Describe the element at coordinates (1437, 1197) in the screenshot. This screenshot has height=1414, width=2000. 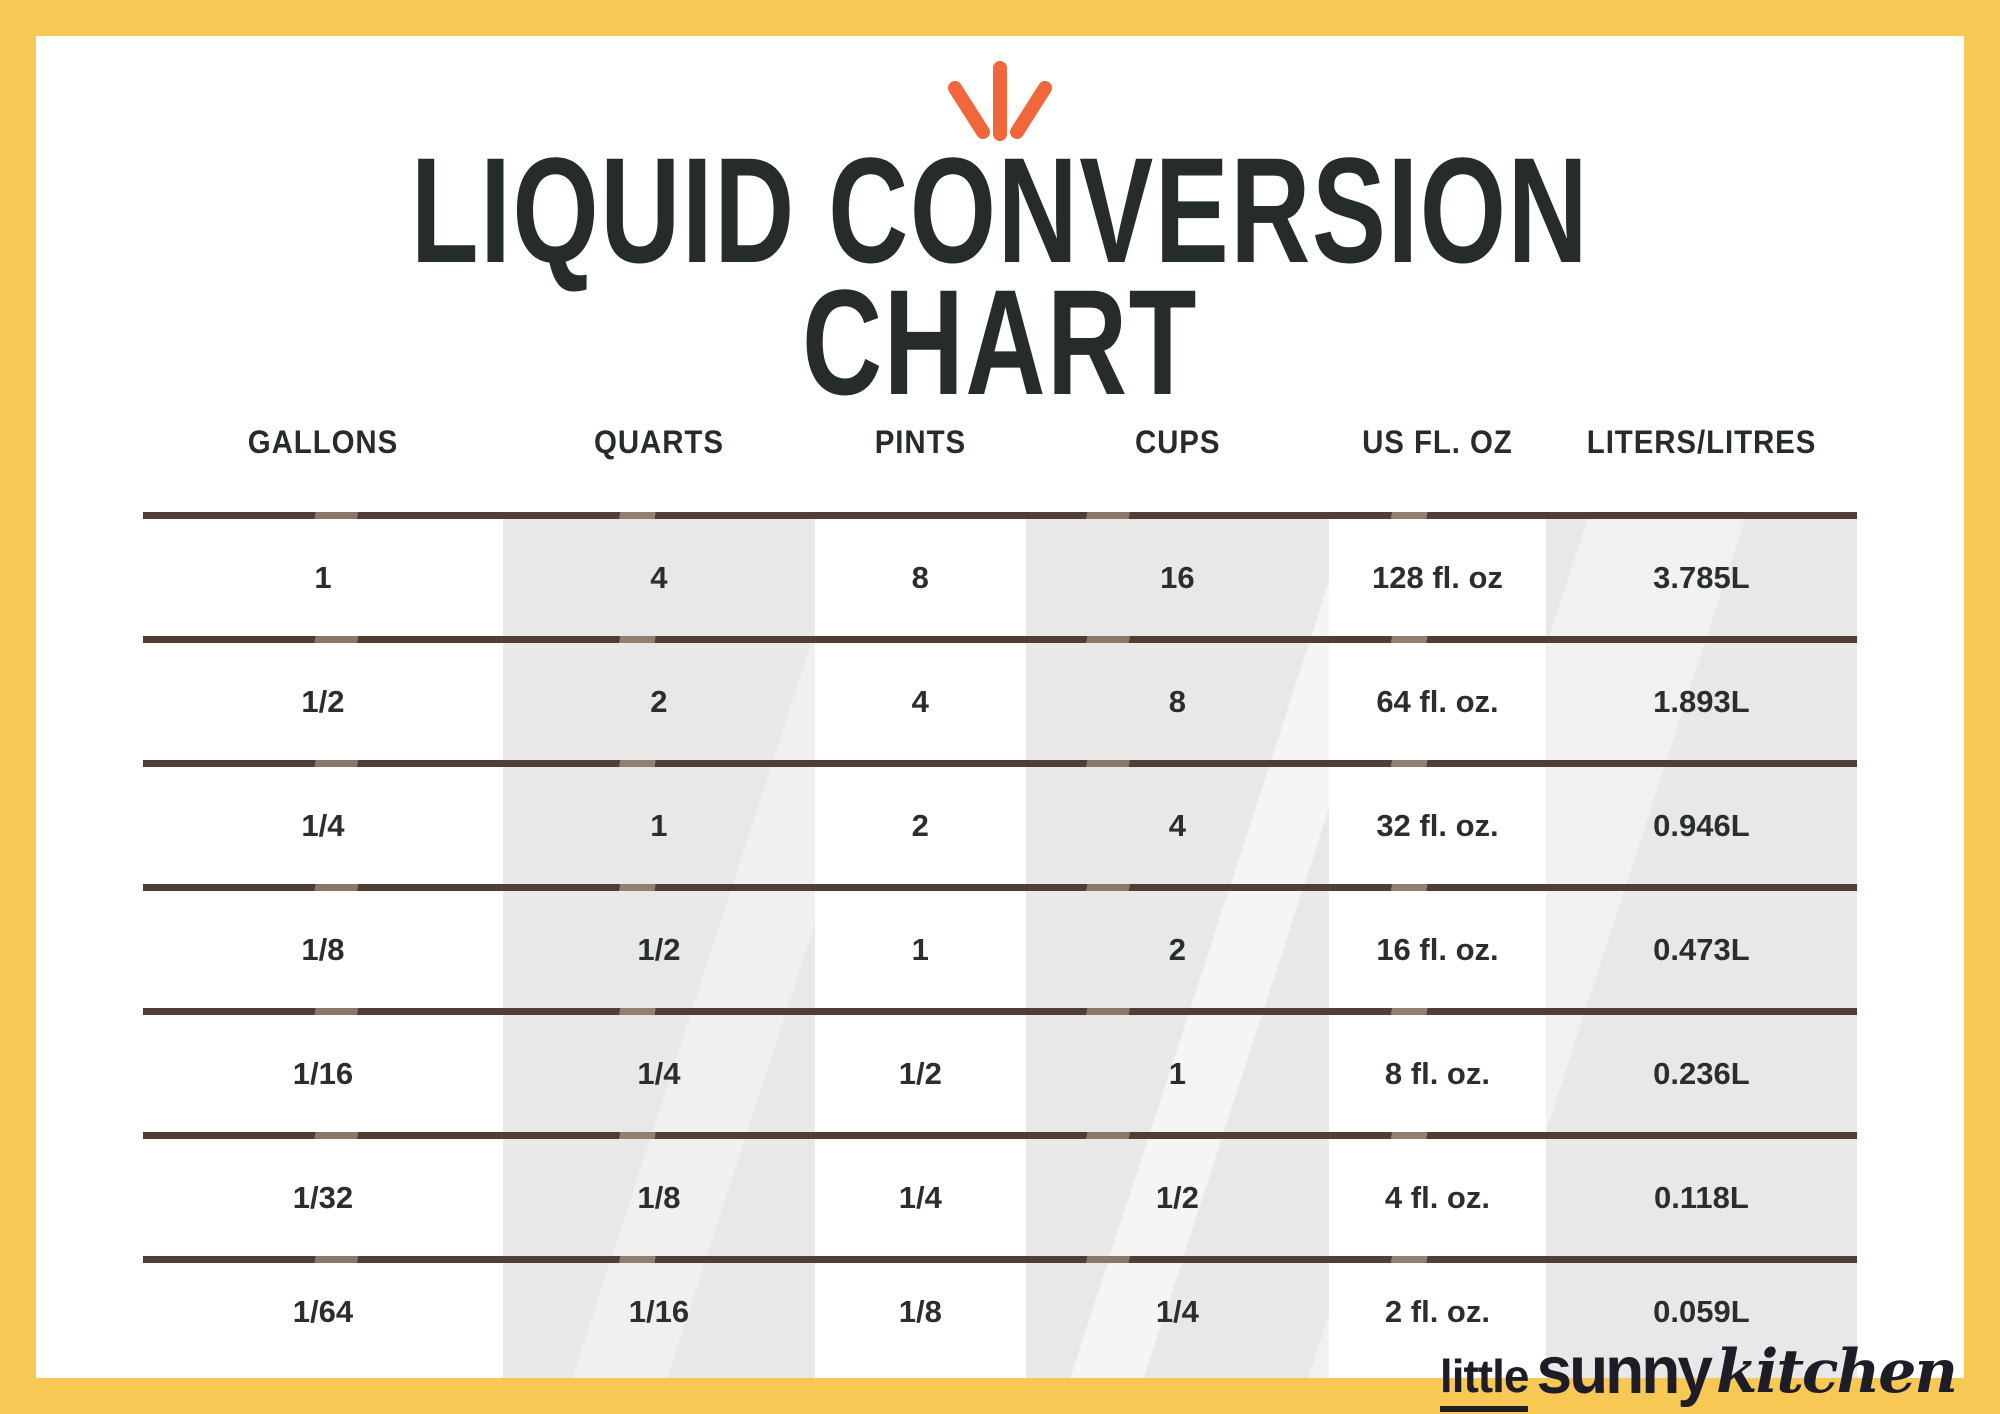
I see `table-cell: 4 fl. oz.` at that location.